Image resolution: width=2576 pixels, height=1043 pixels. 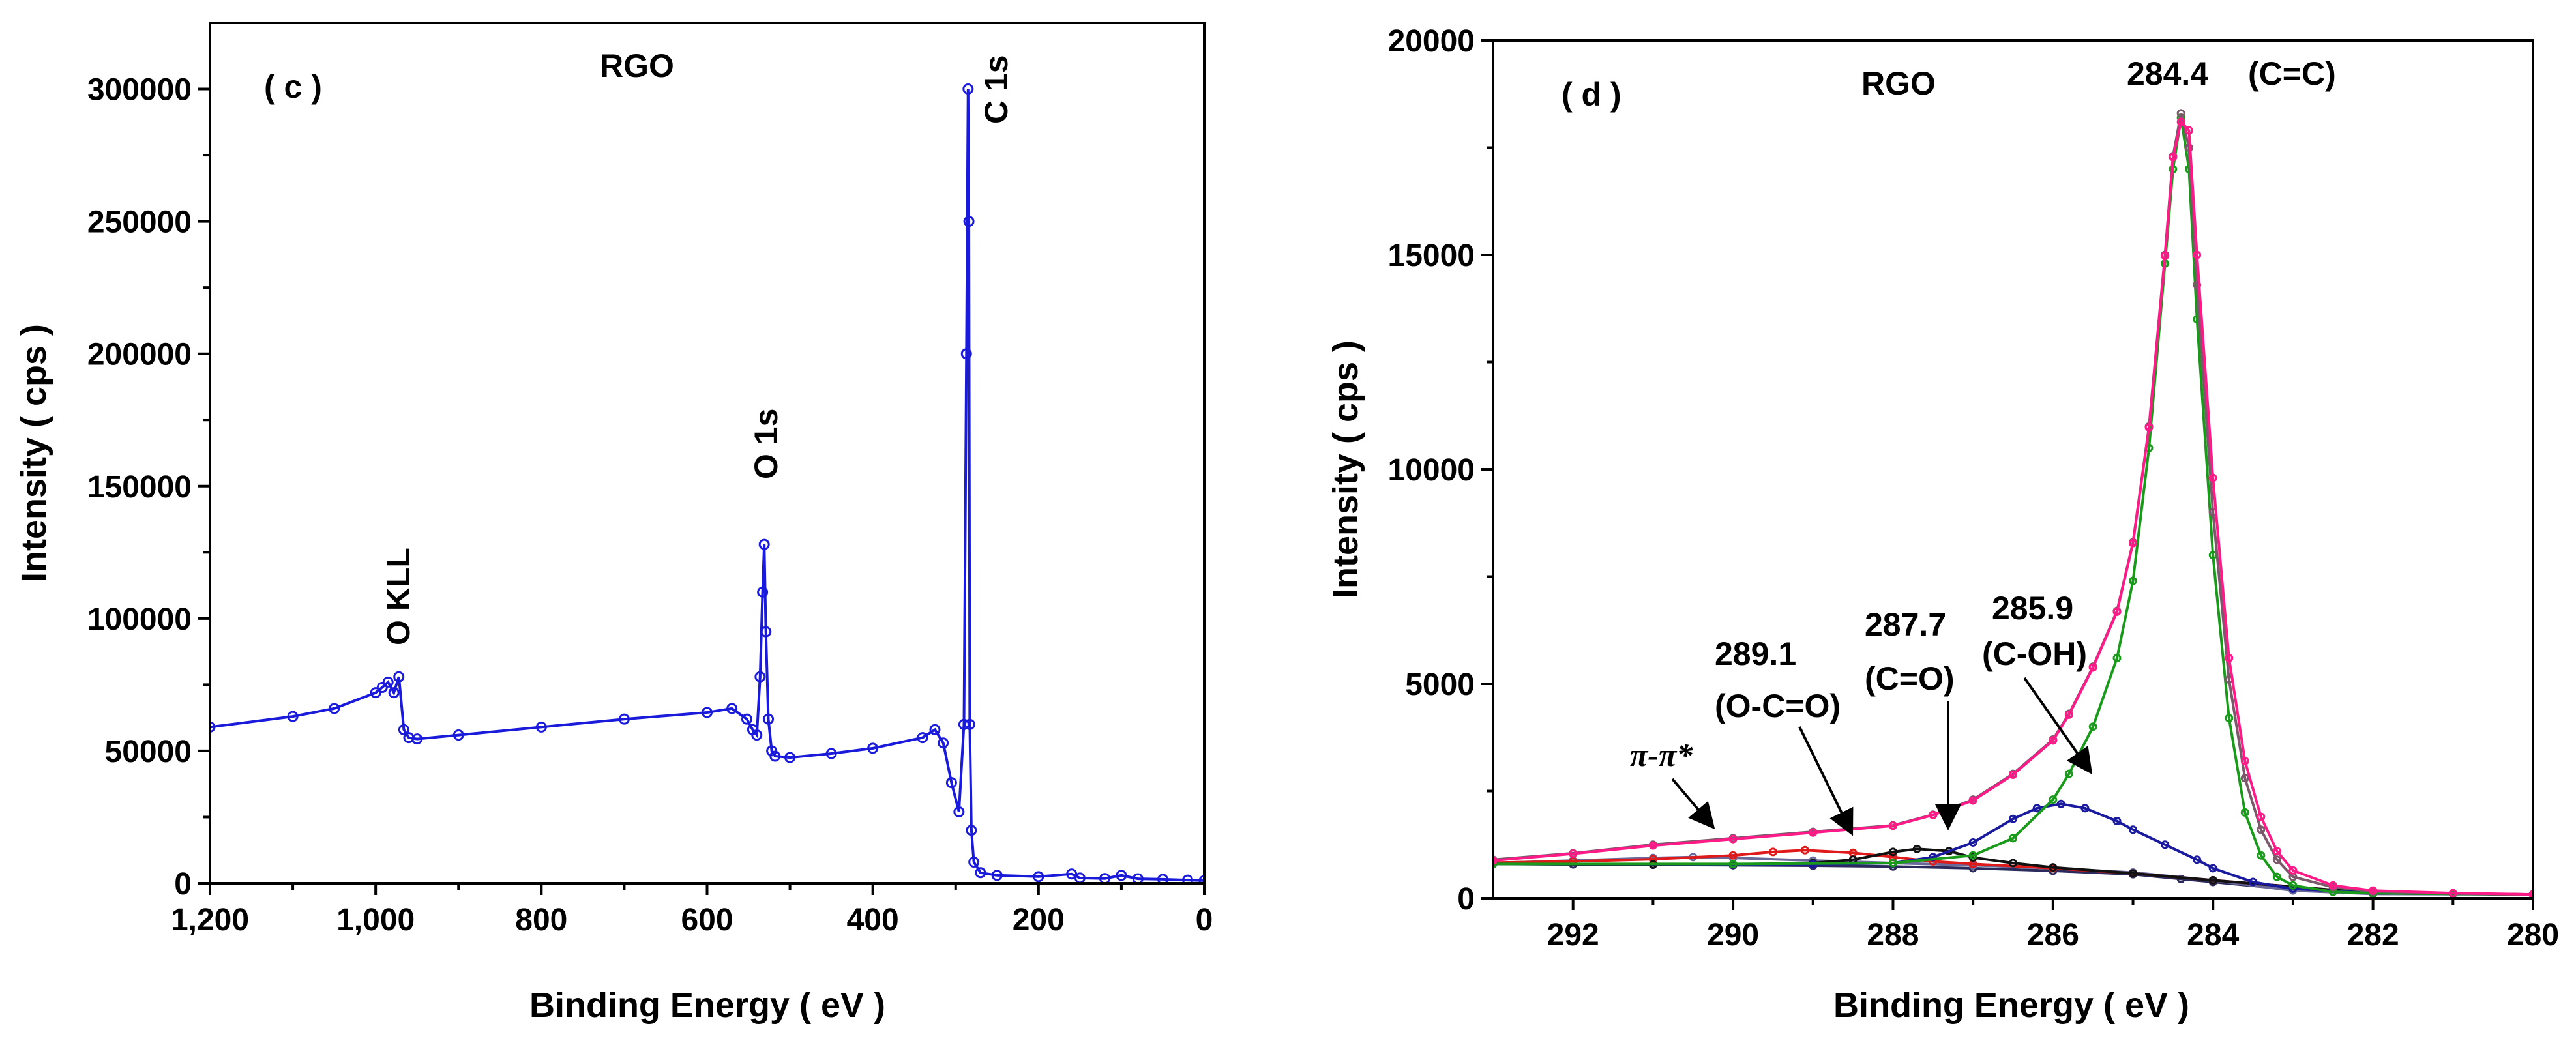 What do you see at coordinates (541, 920) in the screenshot?
I see `x-tick-label: 800` at bounding box center [541, 920].